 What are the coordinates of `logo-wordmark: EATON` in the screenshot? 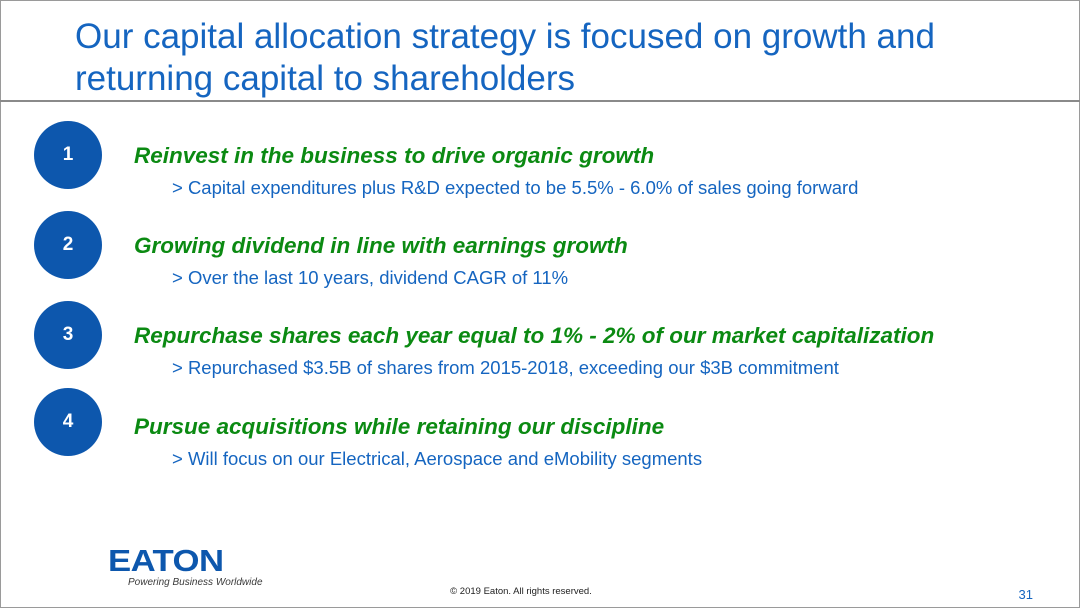 It's located at (166, 560).